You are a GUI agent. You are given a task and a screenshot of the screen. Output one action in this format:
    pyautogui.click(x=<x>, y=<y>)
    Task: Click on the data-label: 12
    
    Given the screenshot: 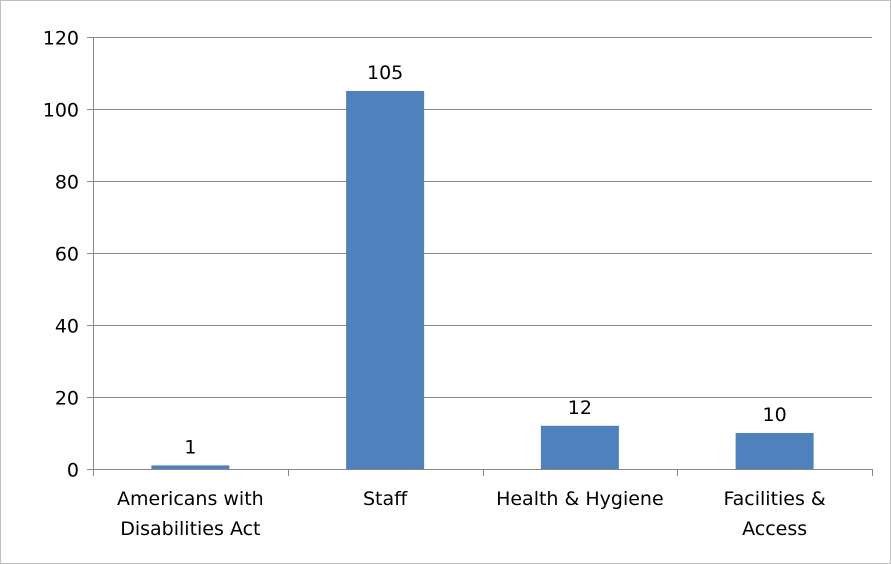 What is the action you would take?
    pyautogui.click(x=580, y=408)
    